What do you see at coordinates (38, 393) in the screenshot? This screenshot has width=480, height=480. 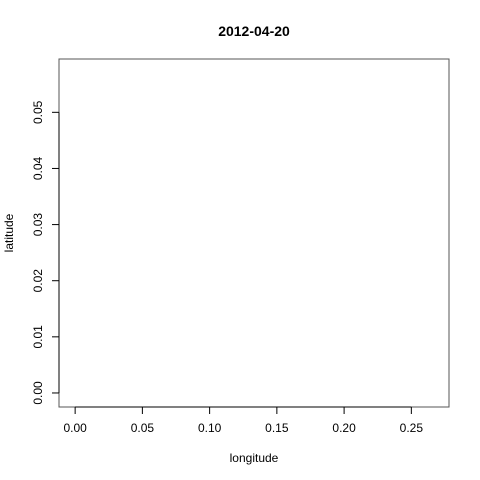 I see `y-tick-label: 0.00` at bounding box center [38, 393].